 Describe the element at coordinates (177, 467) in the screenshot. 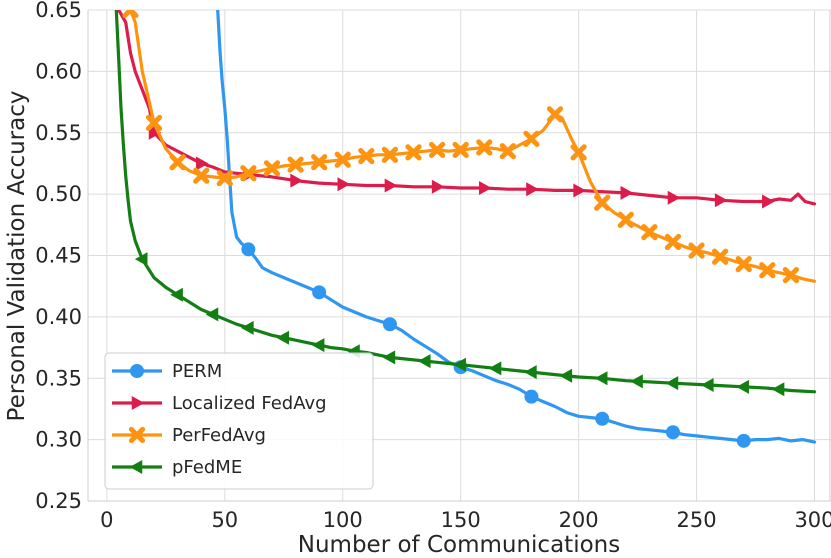

I see `legend-entry-pfedme: pFedME` at that location.